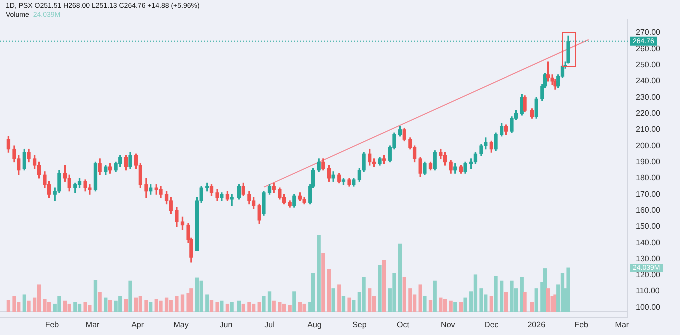 Image resolution: width=680 pixels, height=335 pixels. What do you see at coordinates (649, 194) in the screenshot?
I see `y-tick-label: 170.00` at bounding box center [649, 194].